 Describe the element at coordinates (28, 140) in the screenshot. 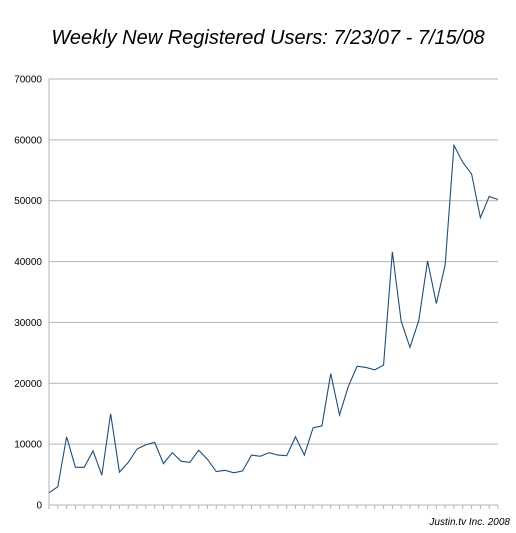

I see `y-tick-label: 60000` at that location.